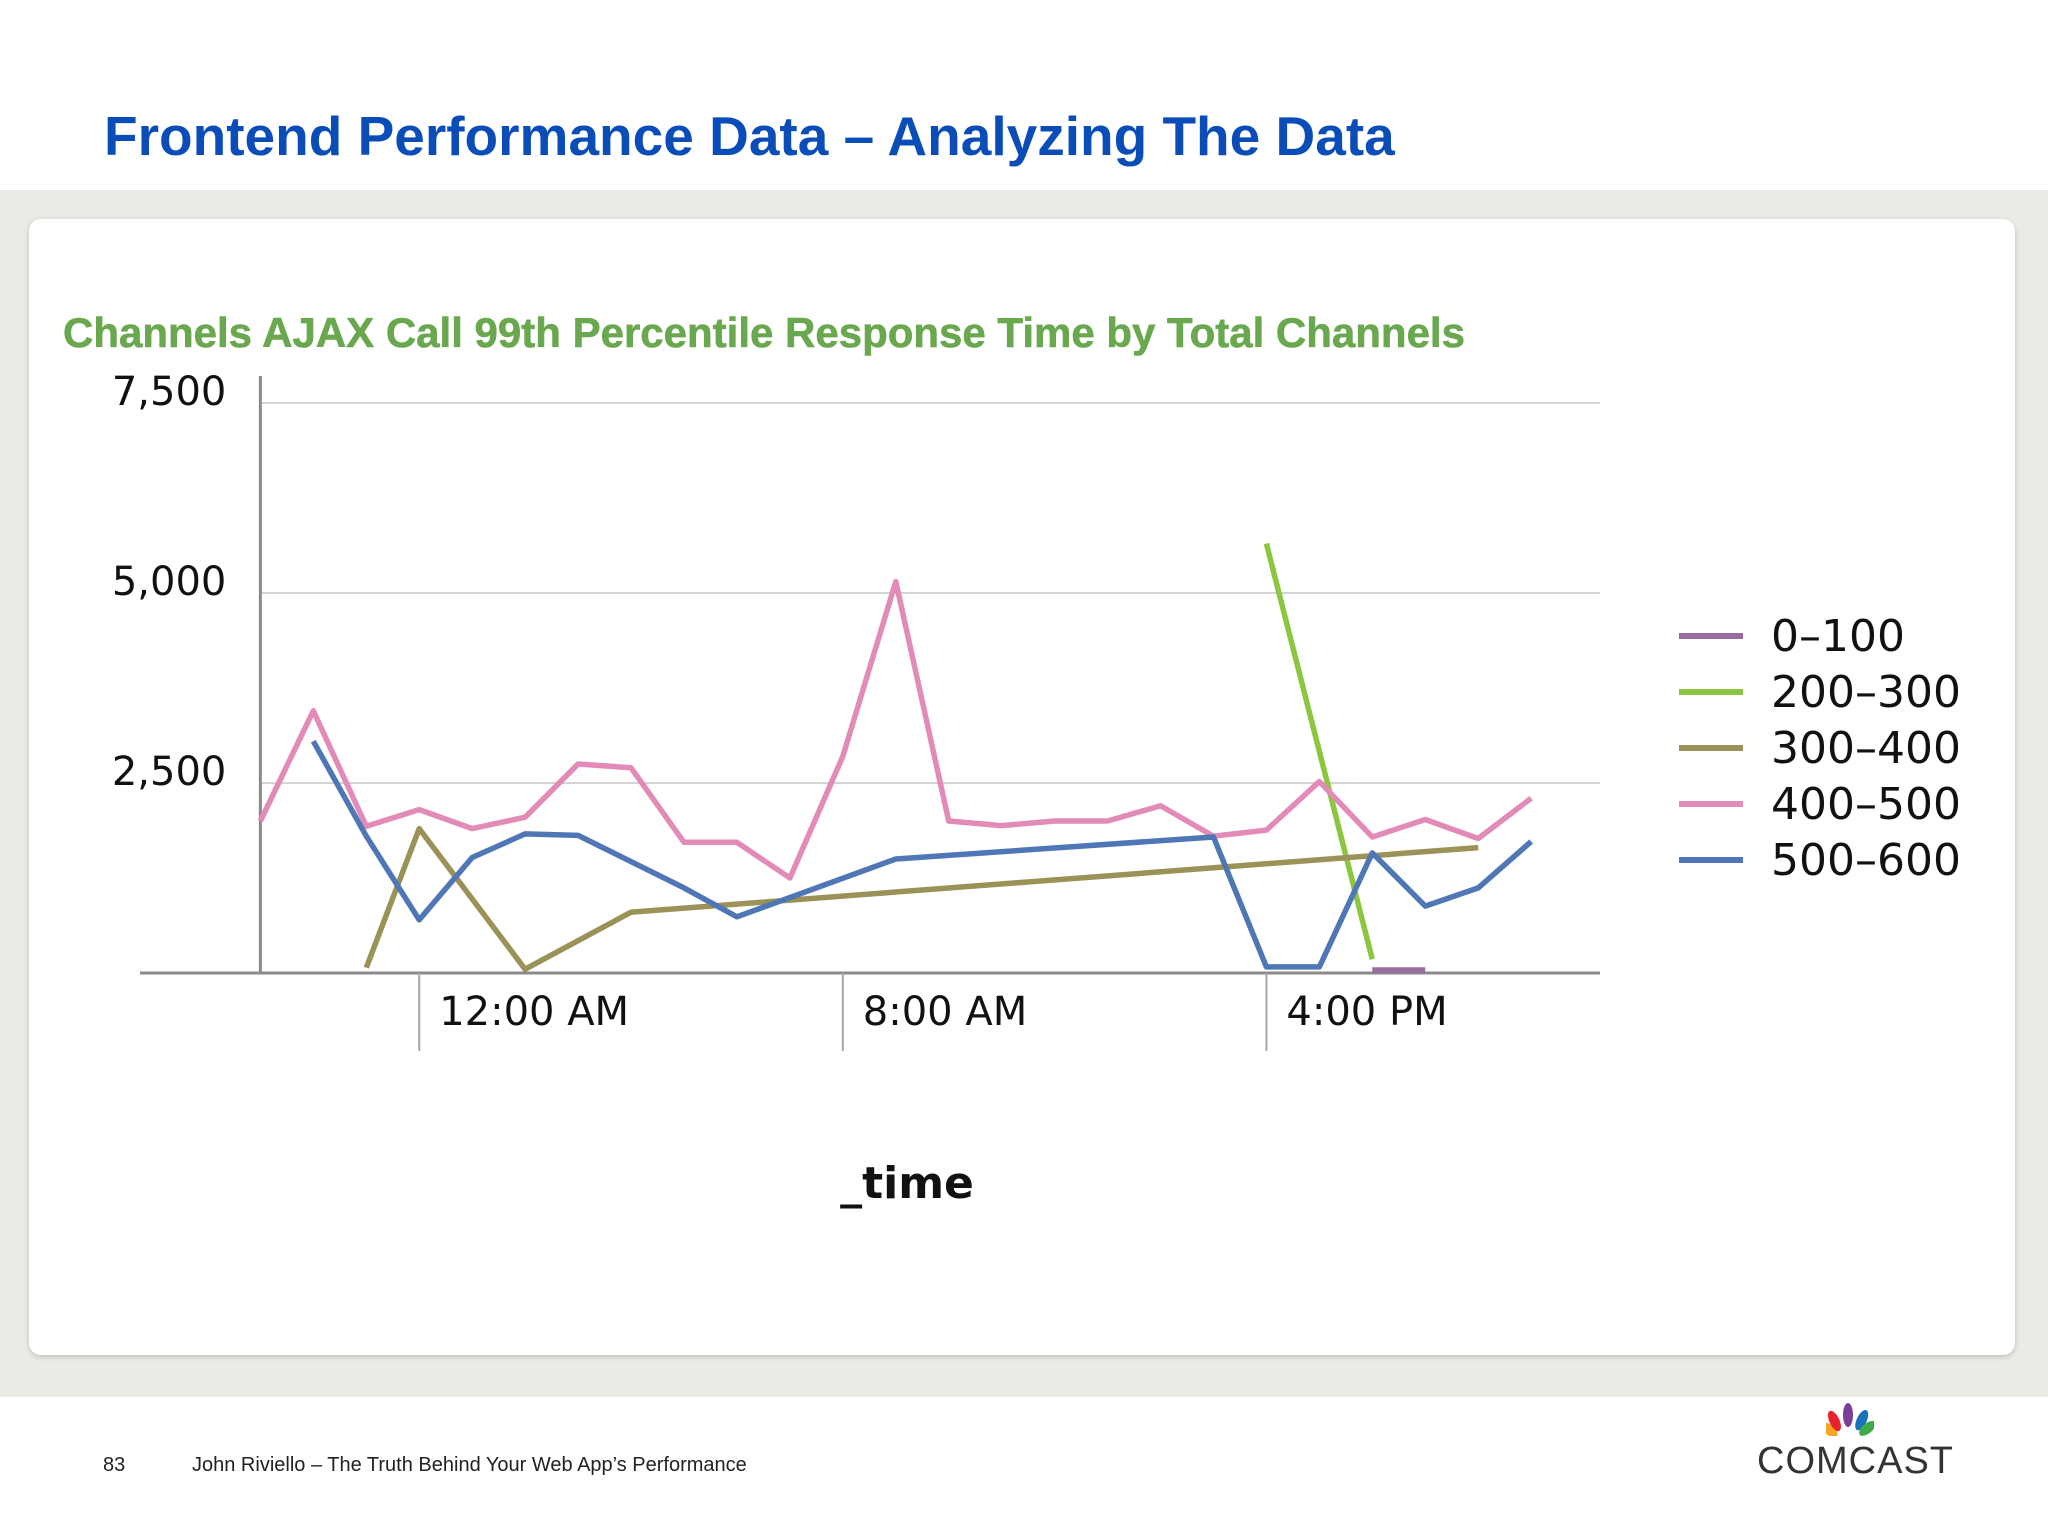 This screenshot has width=2048, height=1536. I want to click on x-tick-label: 8:00 AM, so click(945, 1012).